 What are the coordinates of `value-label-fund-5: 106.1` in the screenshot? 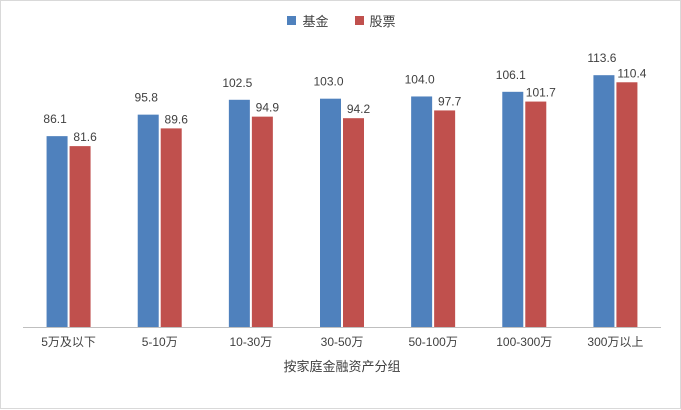 It's located at (511, 75).